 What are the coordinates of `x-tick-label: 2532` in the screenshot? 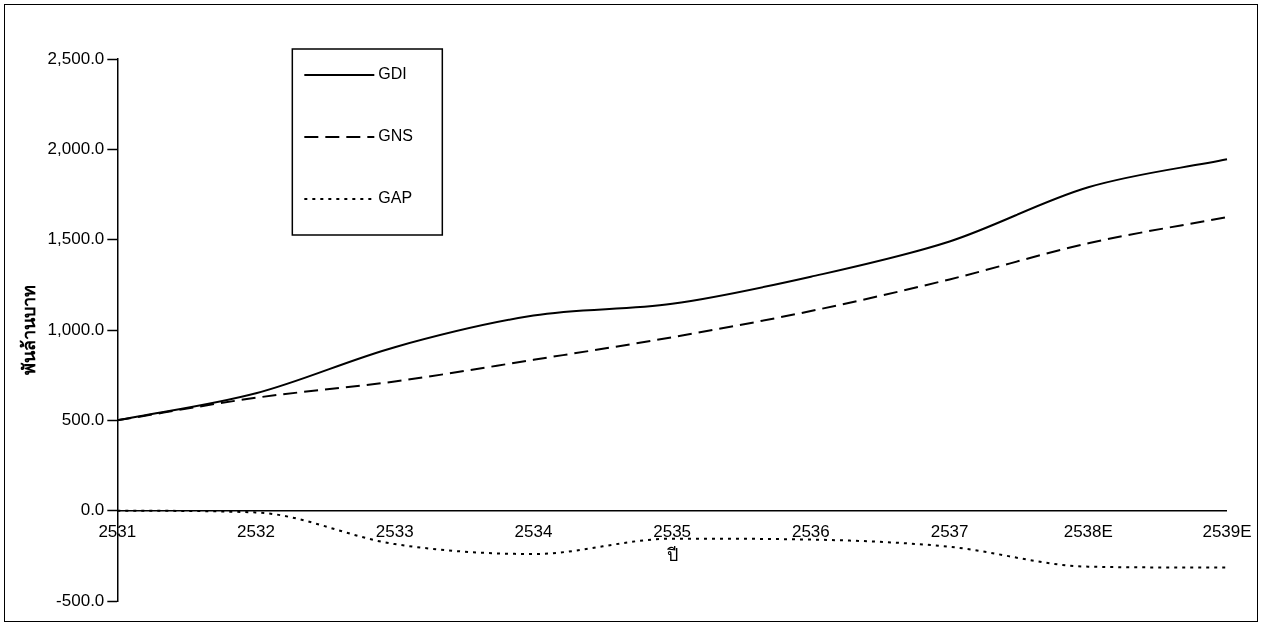 It's located at (256, 531).